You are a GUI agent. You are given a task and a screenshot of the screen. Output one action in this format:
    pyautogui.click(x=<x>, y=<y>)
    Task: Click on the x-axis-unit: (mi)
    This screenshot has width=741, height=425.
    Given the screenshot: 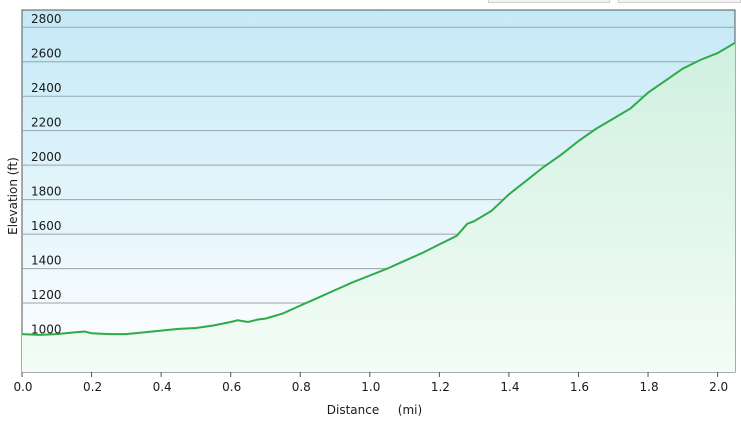 What is the action you would take?
    pyautogui.click(x=410, y=410)
    